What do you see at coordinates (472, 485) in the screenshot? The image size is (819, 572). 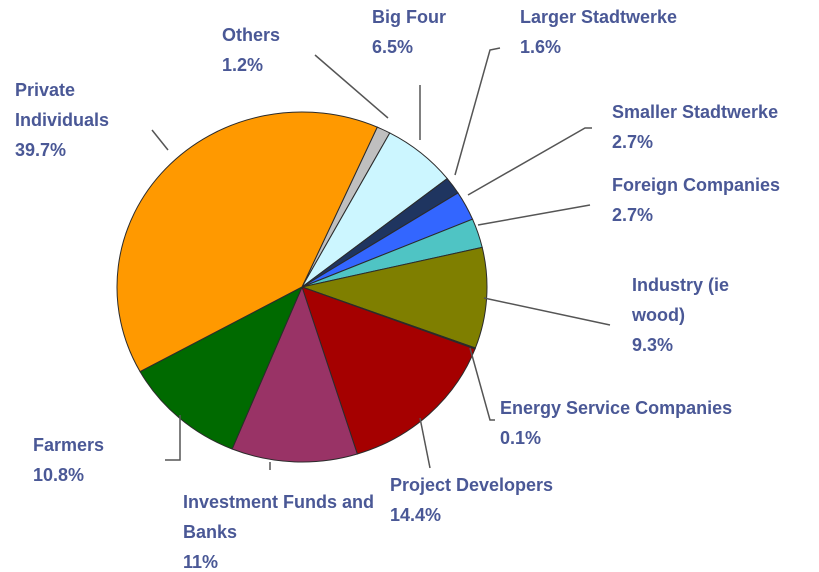 I see `category-name: Project Developers` at bounding box center [472, 485].